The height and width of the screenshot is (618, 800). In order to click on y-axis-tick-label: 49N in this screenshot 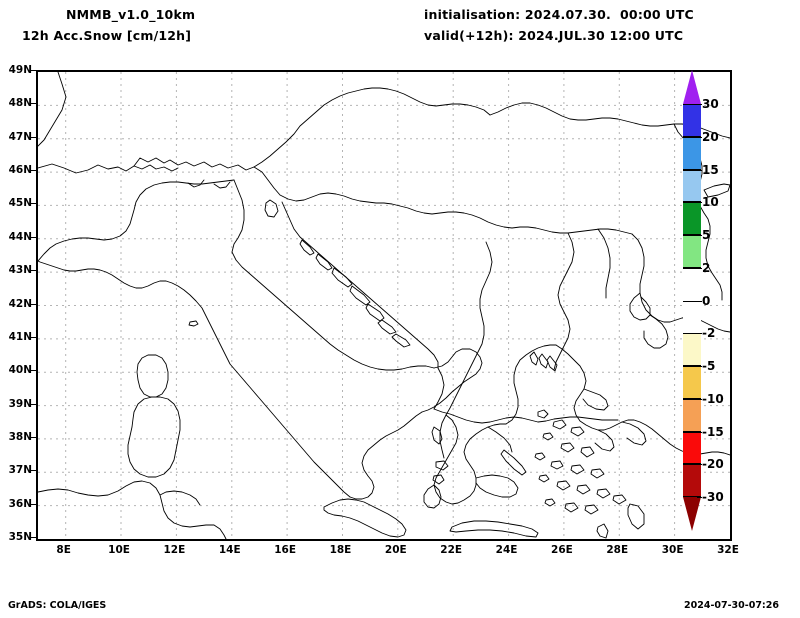, I will do `click(20, 70)`.